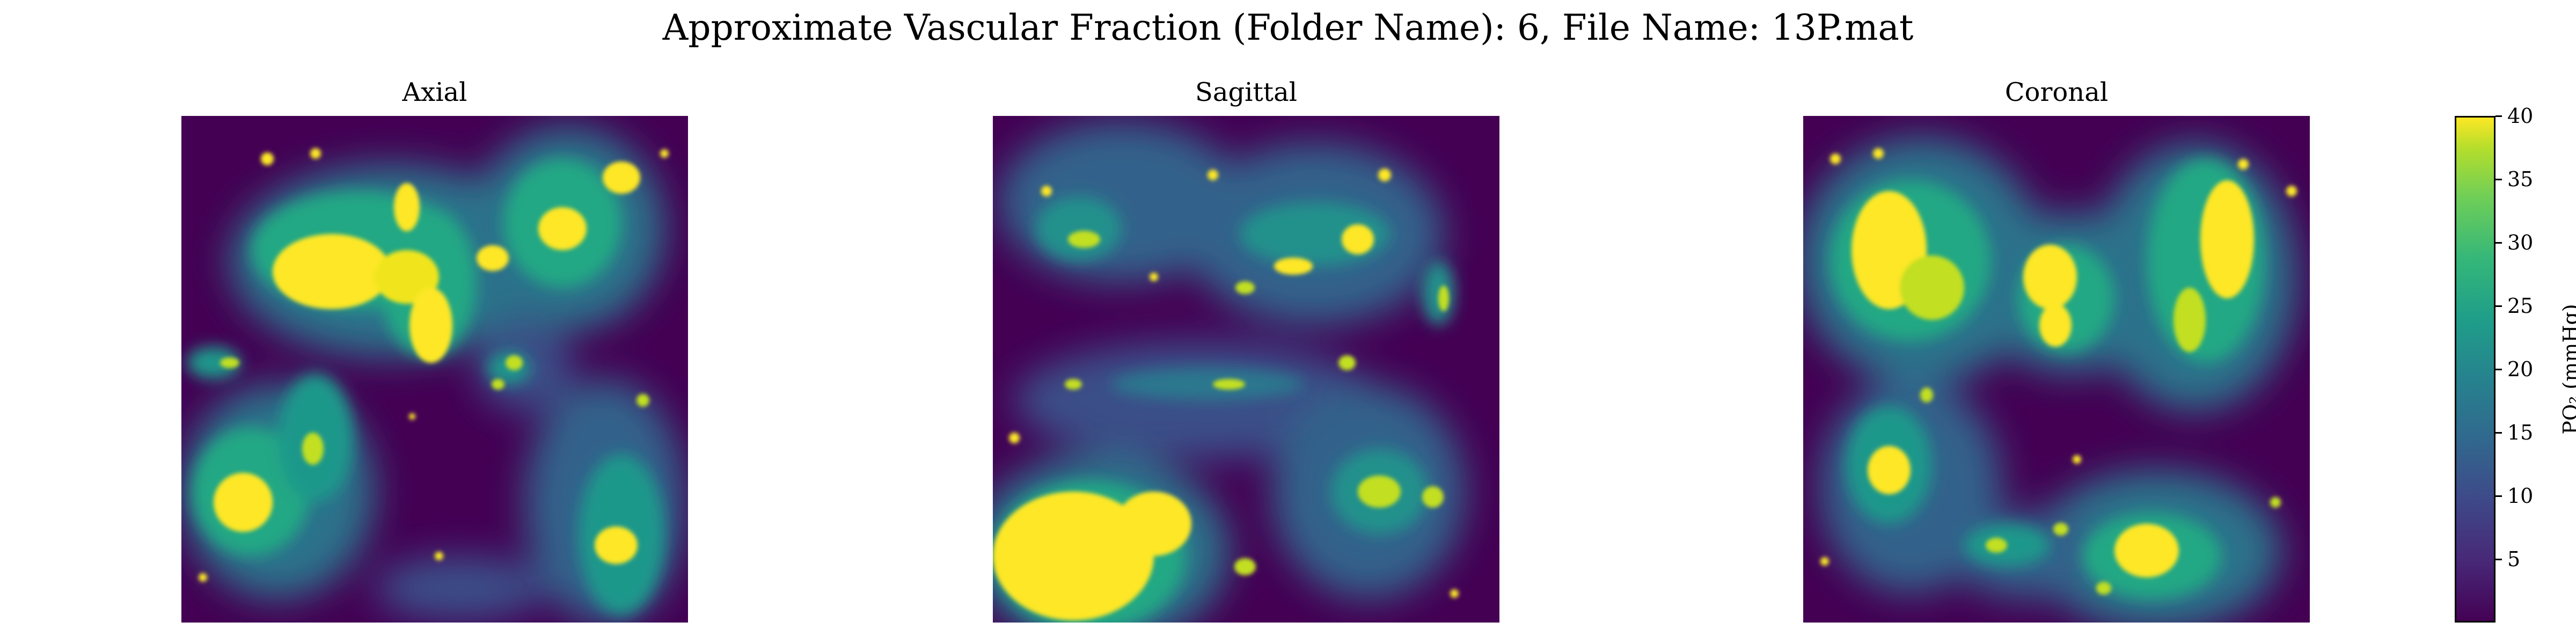 This screenshot has width=2576, height=644. Describe the element at coordinates (2520, 306) in the screenshot. I see `colorbar-tick-label: 25` at that location.